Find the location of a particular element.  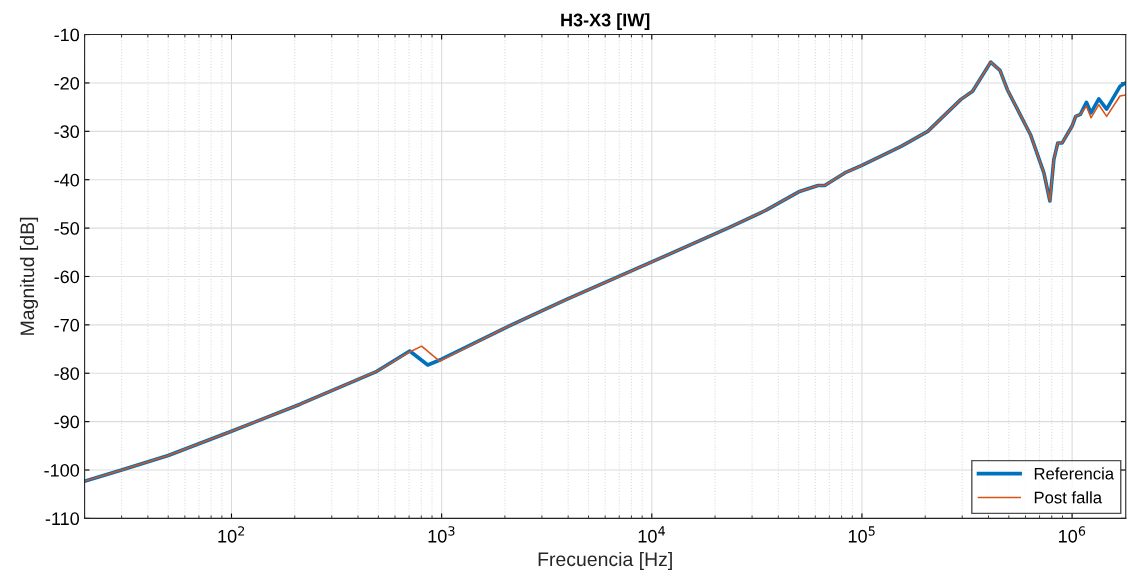

y-tick-label: -60 is located at coordinates (67, 277).